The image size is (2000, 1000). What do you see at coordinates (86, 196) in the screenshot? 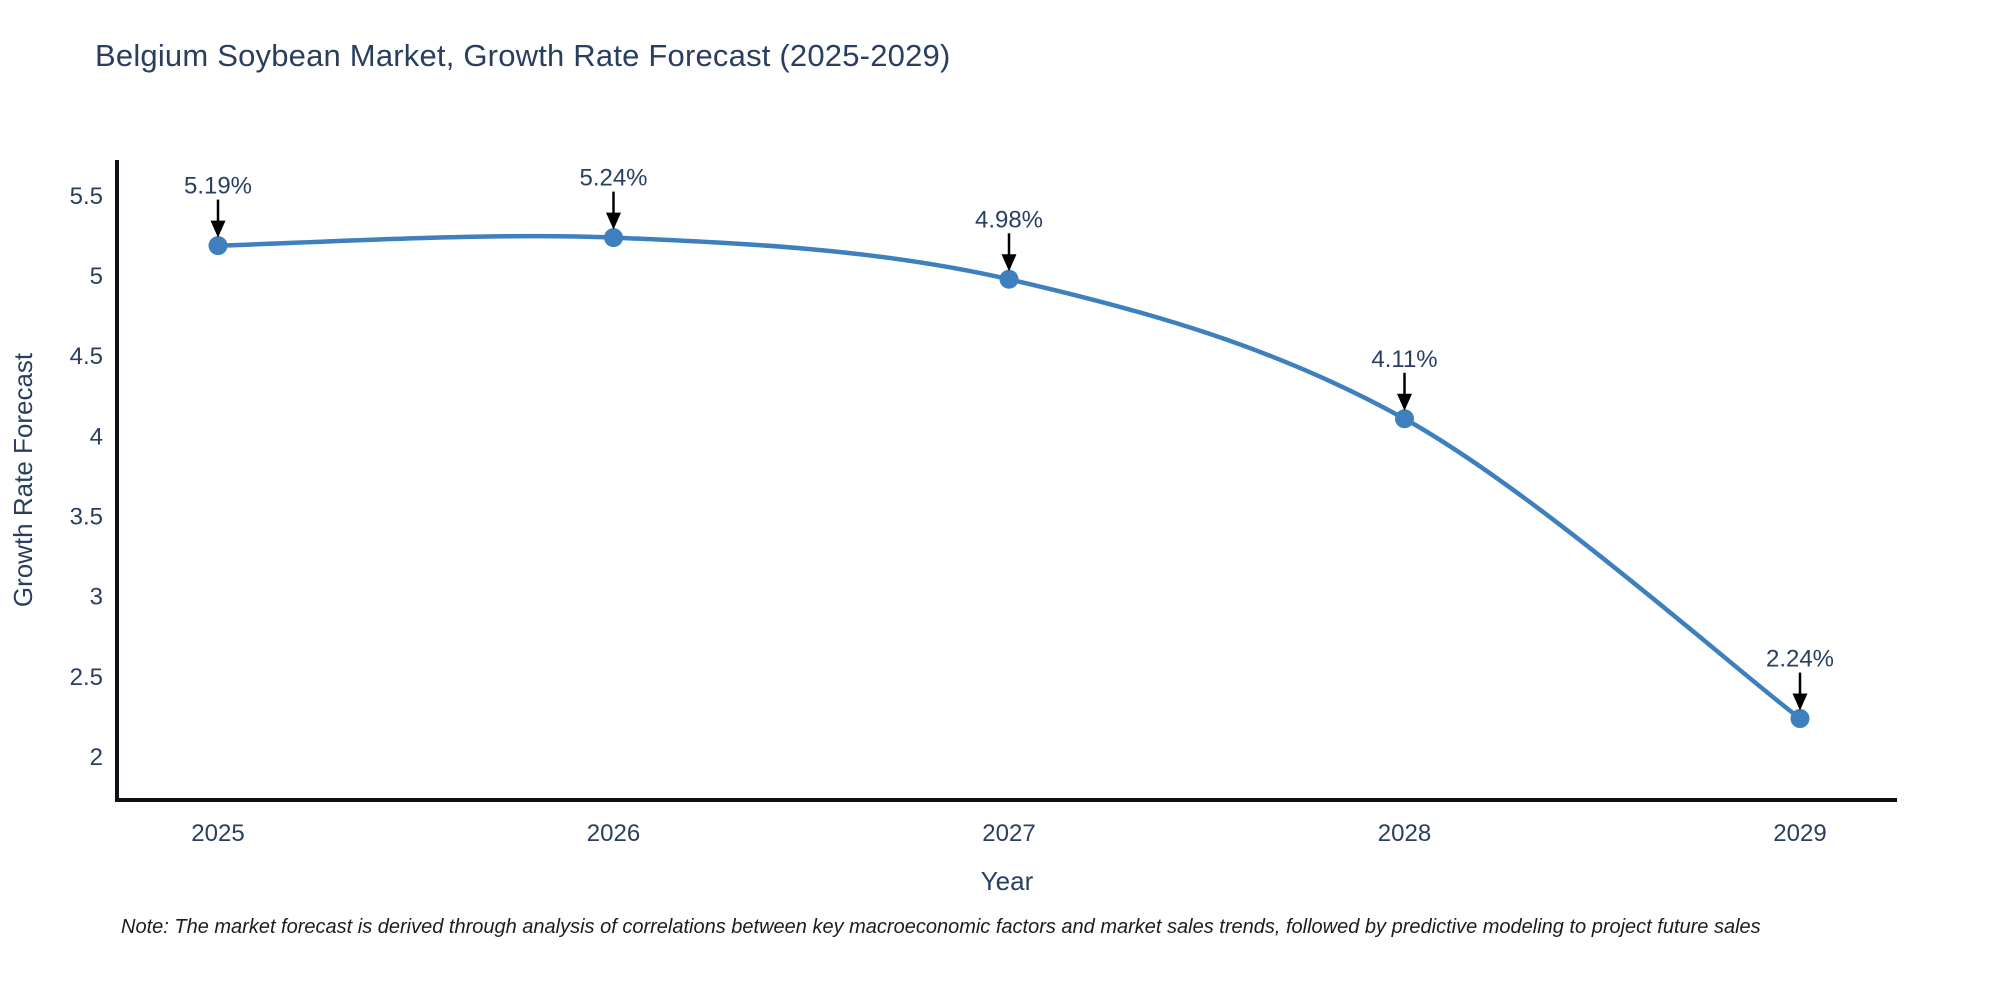
I see `y-tick-label: 5.5` at bounding box center [86, 196].